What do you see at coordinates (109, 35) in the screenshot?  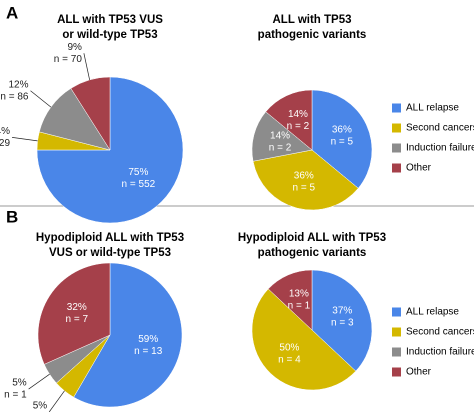 I see `chart-title: or wild-type TP53` at bounding box center [109, 35].